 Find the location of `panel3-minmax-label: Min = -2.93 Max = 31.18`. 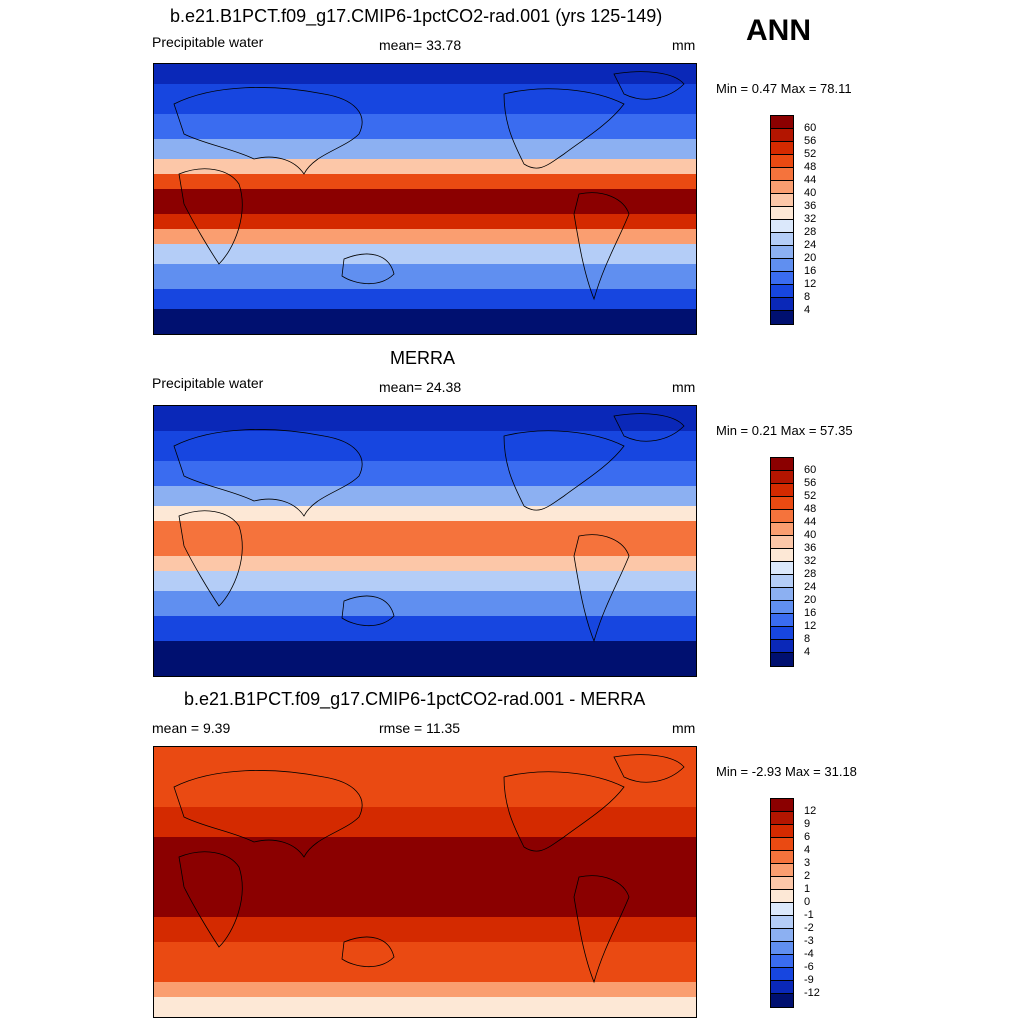

panel3-minmax-label: Min = -2.93 Max = 31.18 is located at coordinates (786, 771).